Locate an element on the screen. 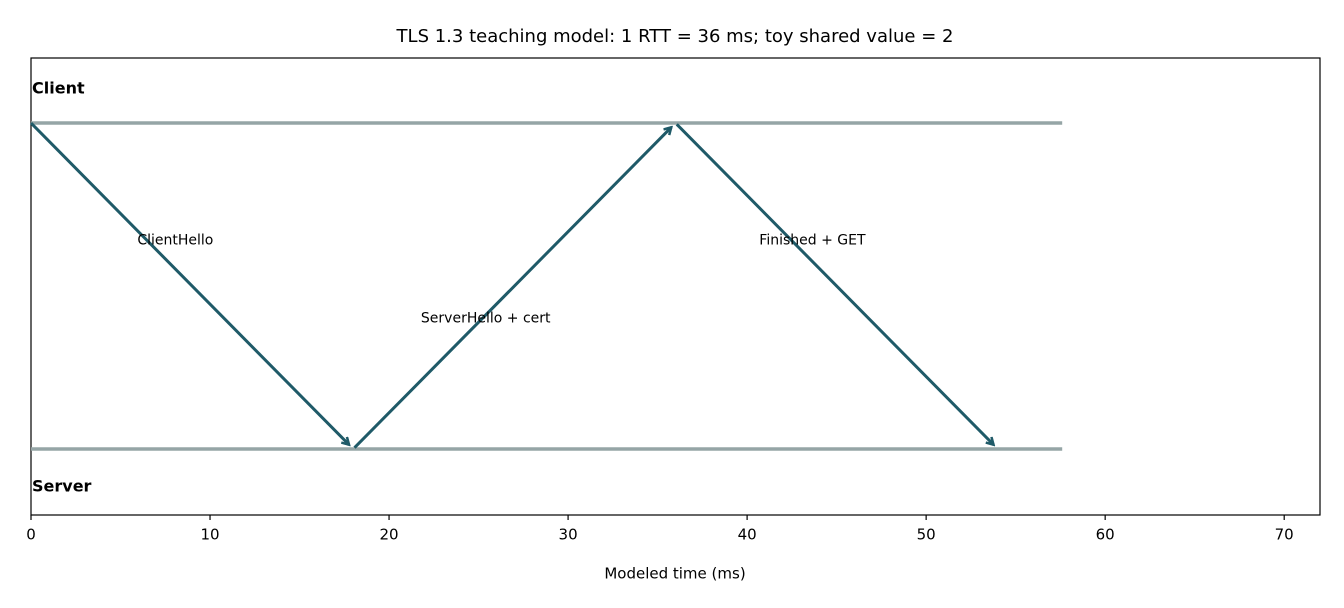 Image resolution: width=1344 pixels, height=608 pixels. x-tick-label: 20 is located at coordinates (389, 535).